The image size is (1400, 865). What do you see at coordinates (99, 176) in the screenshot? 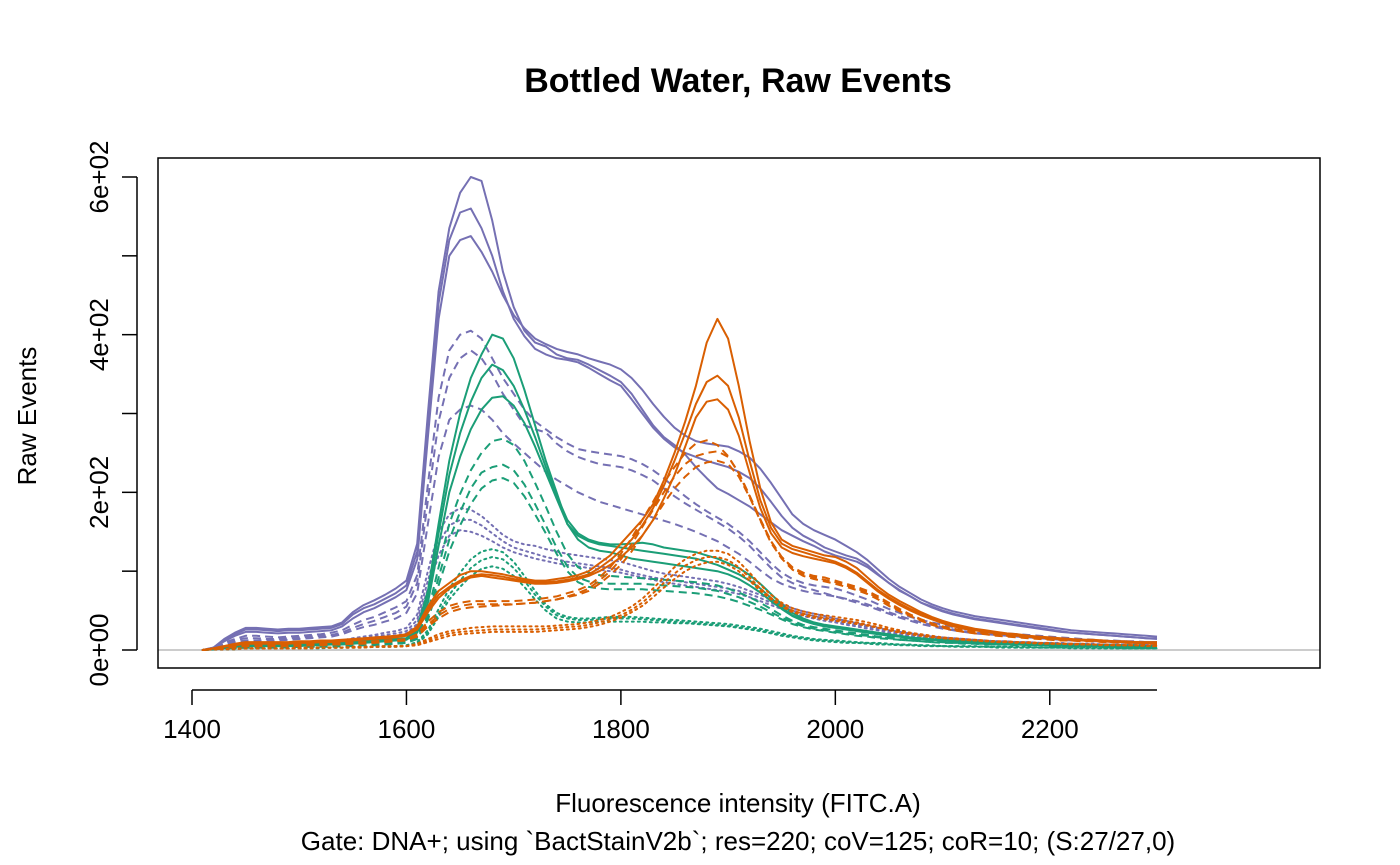
I see `y-tick-label: 6e+02` at bounding box center [99, 176].